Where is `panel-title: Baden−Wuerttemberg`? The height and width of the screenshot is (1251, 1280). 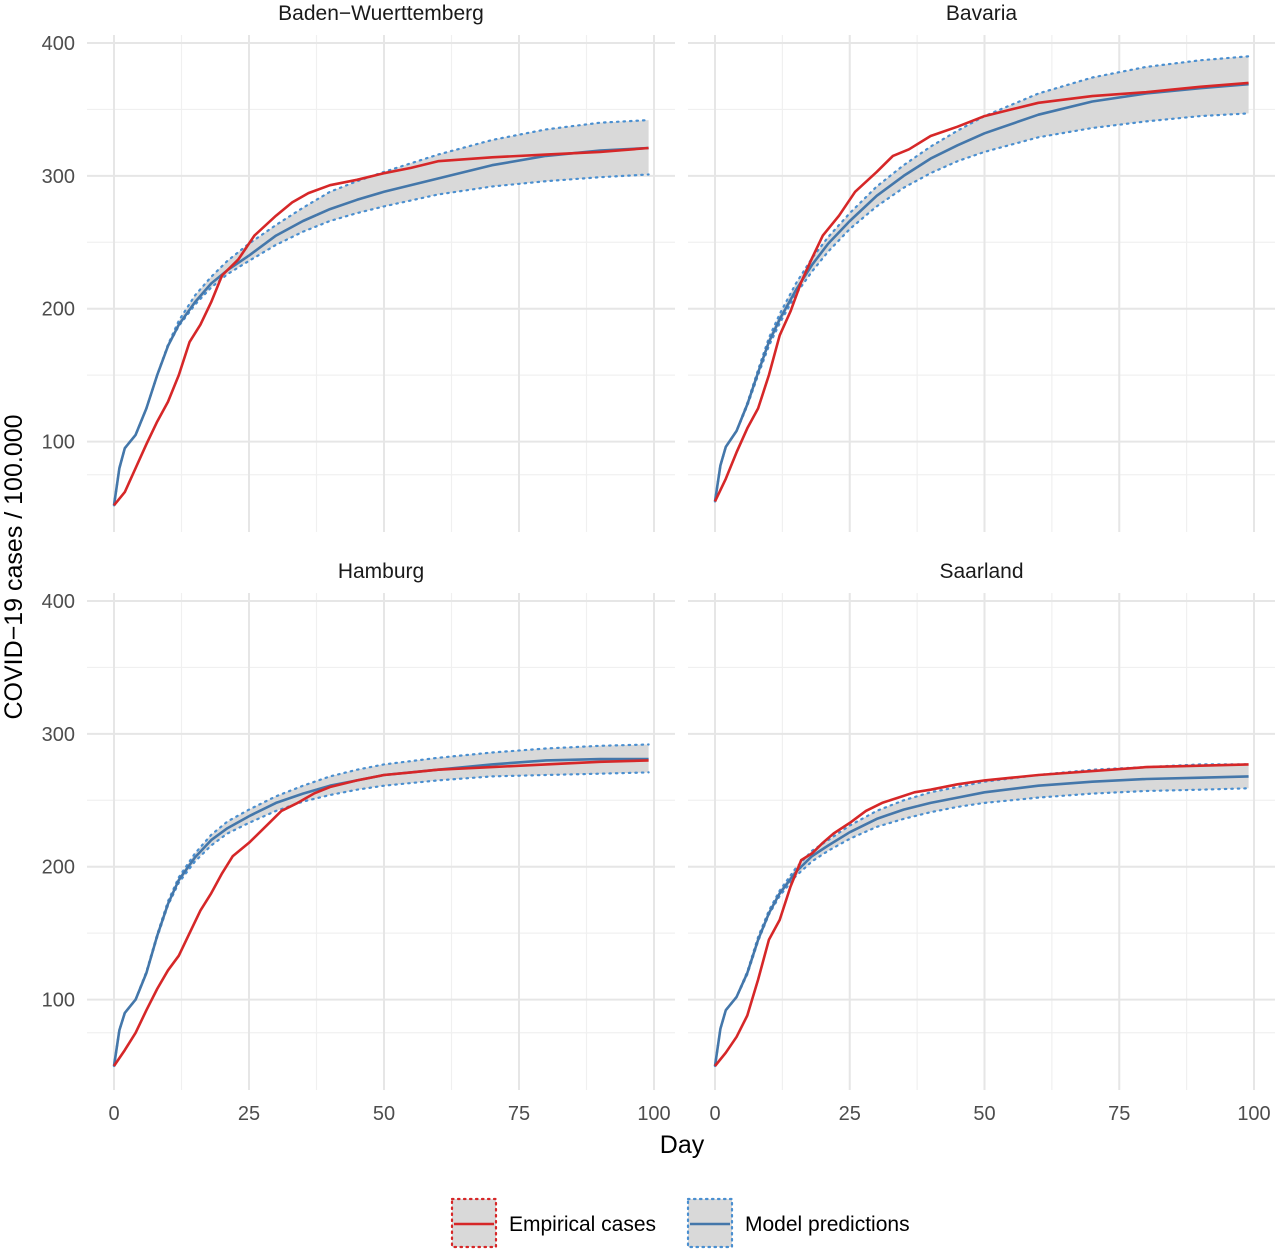 panel-title: Baden−Wuerttemberg is located at coordinates (381, 13).